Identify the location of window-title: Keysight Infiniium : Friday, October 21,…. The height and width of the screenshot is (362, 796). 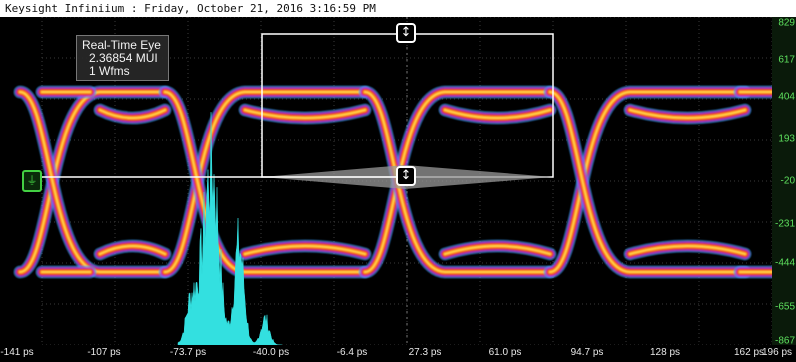
(398, 8).